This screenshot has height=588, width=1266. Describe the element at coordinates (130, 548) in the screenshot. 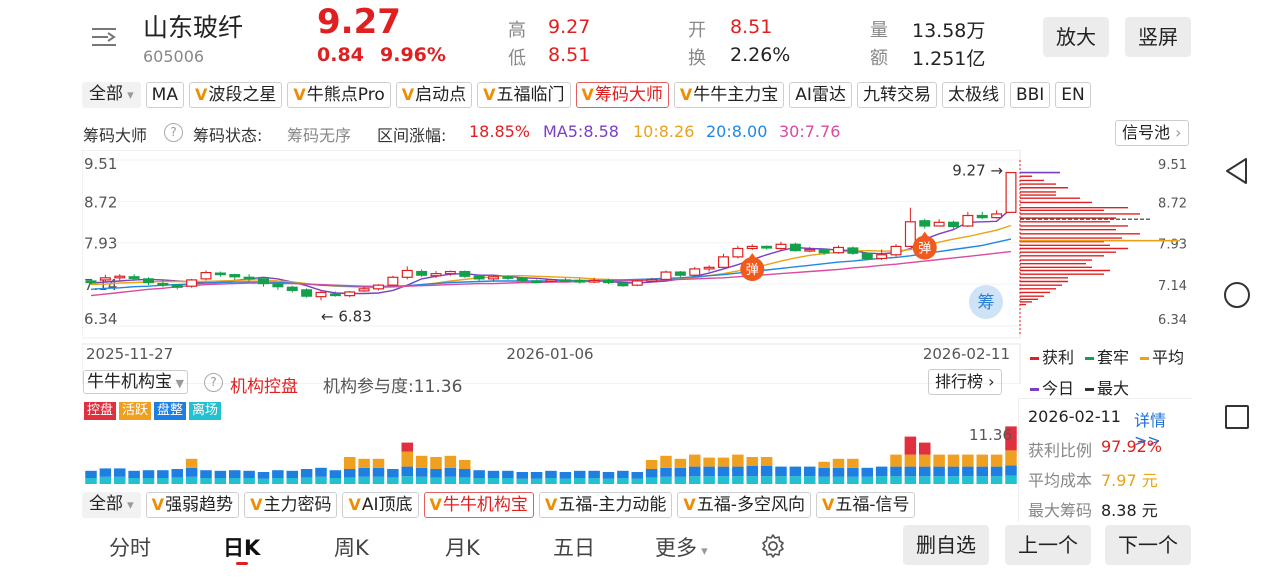

I see `bottom-nav-0: 分时` at that location.